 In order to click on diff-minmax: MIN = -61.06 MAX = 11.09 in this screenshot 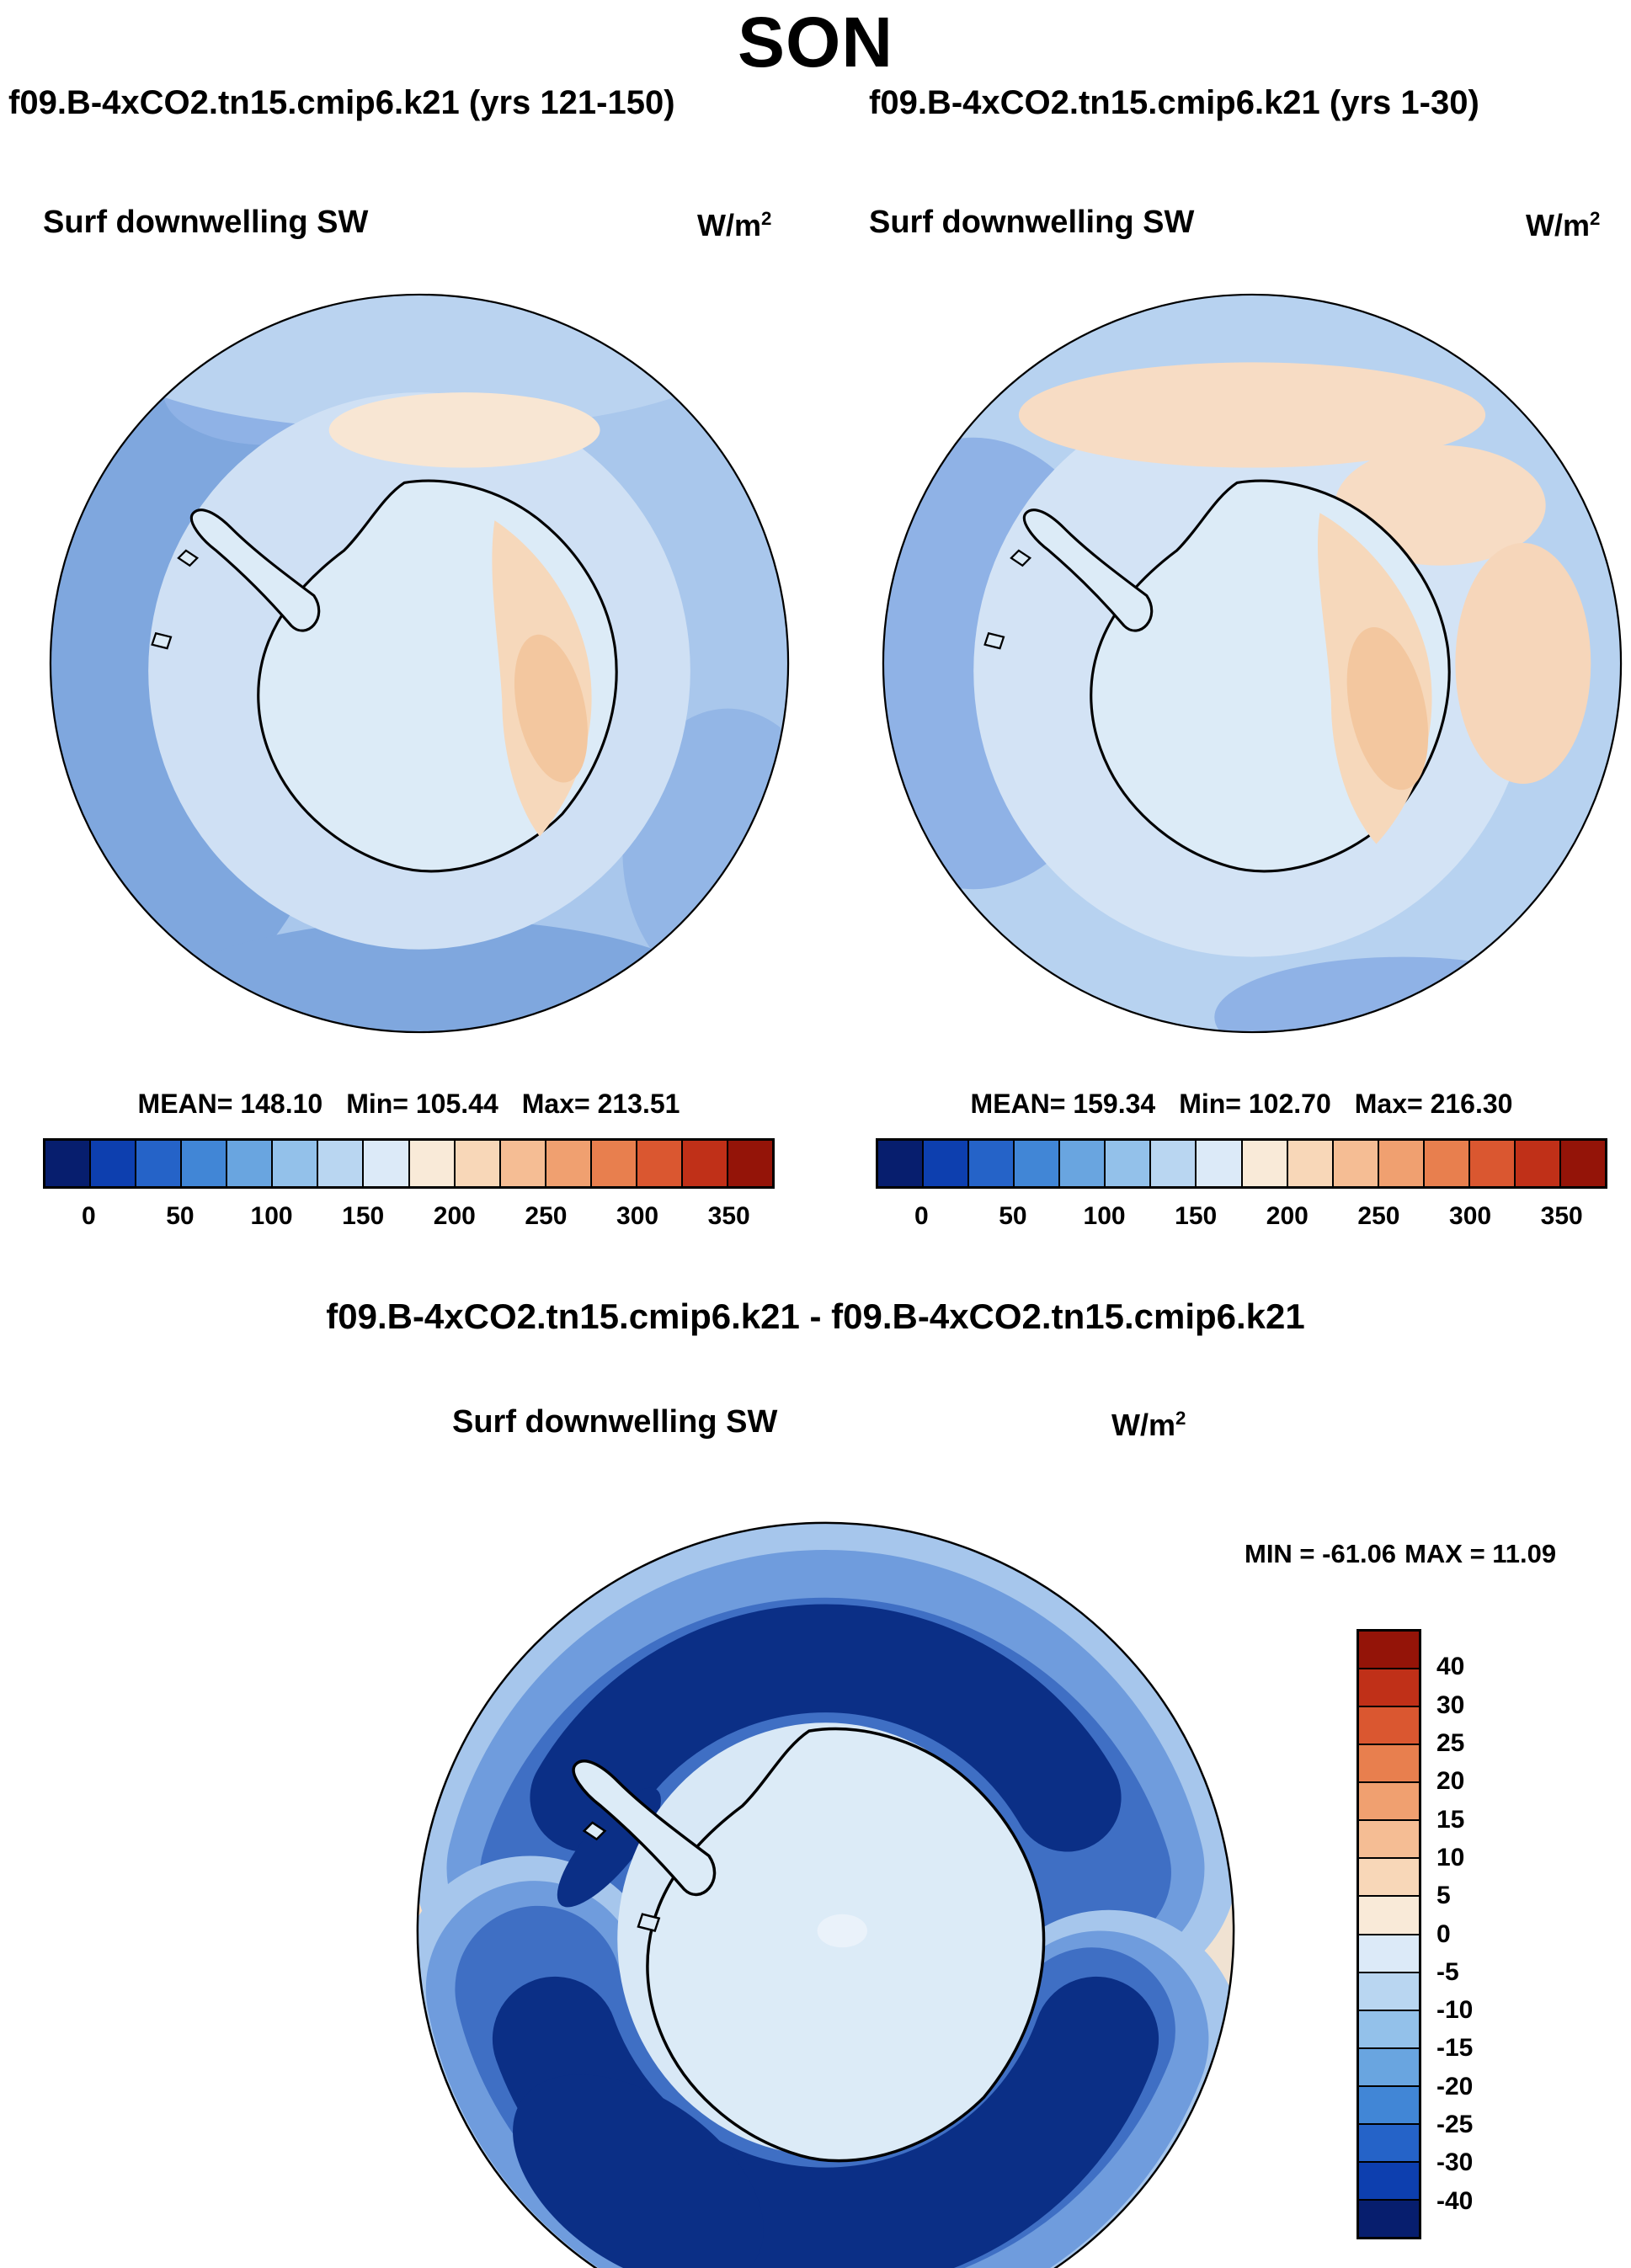, I will do `click(1396, 1554)`.